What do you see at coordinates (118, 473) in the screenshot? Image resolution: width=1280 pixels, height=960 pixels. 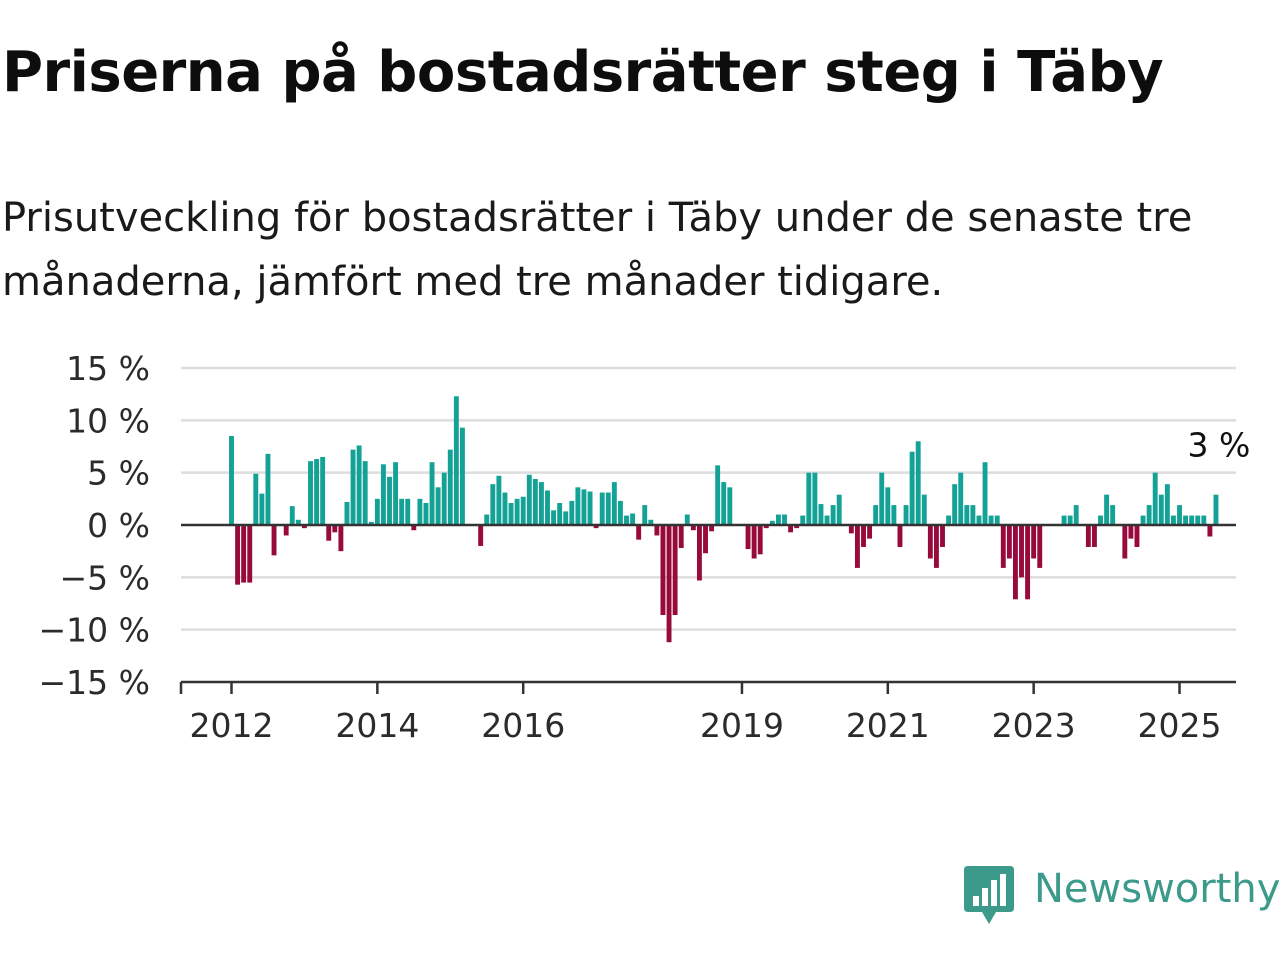 I see `y-tick-label: 5 %` at bounding box center [118, 473].